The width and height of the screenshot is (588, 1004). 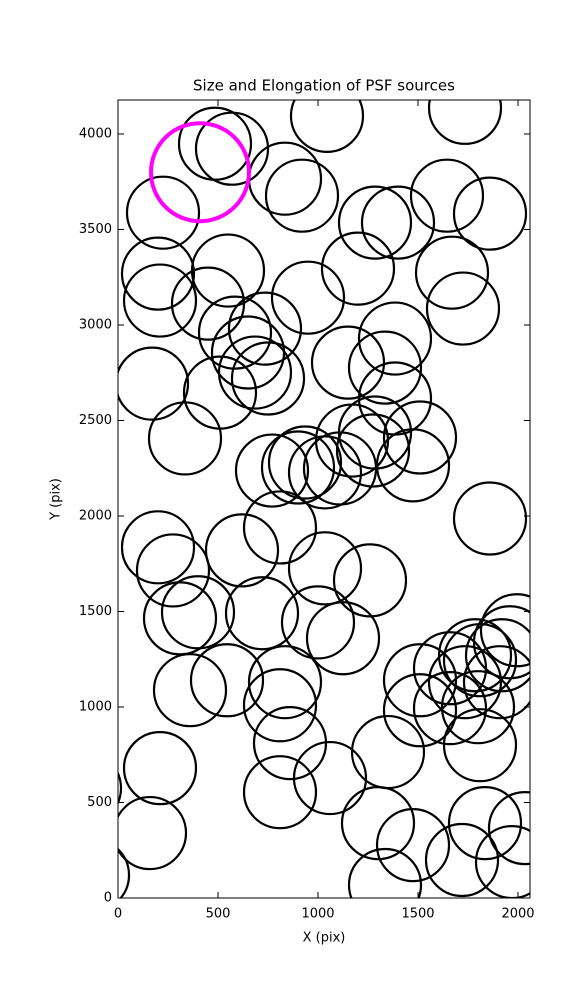 What do you see at coordinates (324, 86) in the screenshot?
I see `chart-title: Size and Elongation of PSF sources` at bounding box center [324, 86].